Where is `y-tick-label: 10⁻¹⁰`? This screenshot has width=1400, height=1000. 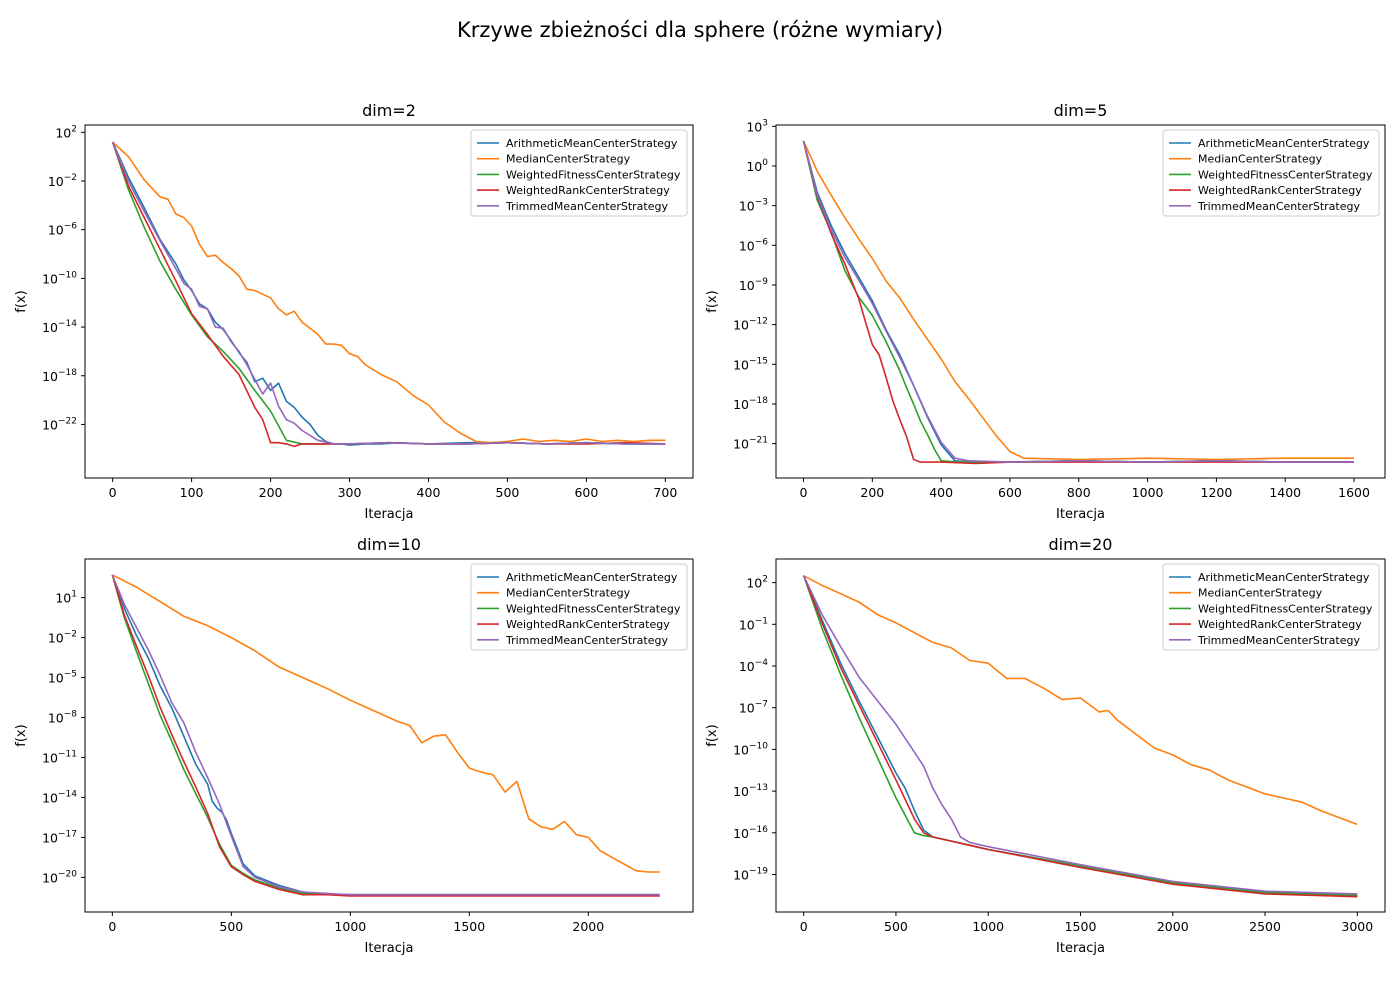 y-tick-label: 10⁻¹⁰ is located at coordinates (750, 749).